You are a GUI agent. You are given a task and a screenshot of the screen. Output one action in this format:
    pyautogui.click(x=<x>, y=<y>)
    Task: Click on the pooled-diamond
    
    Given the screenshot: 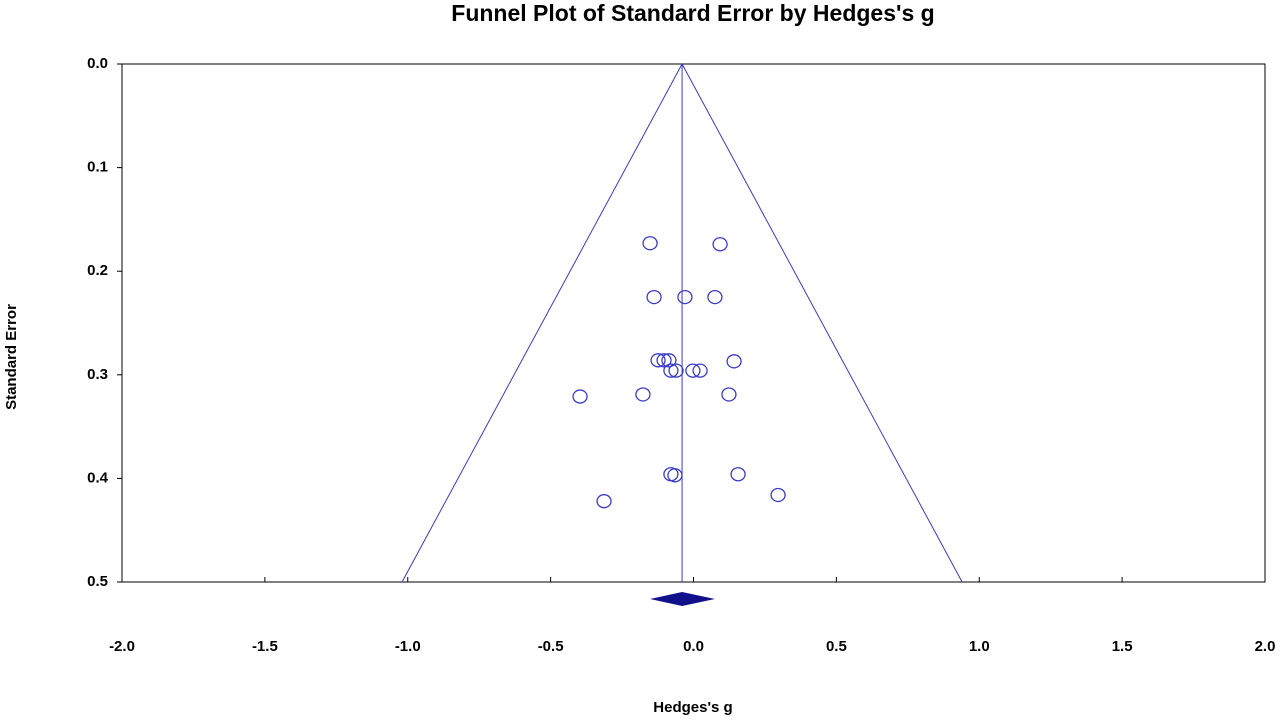 What is the action you would take?
    pyautogui.click(x=682, y=599)
    